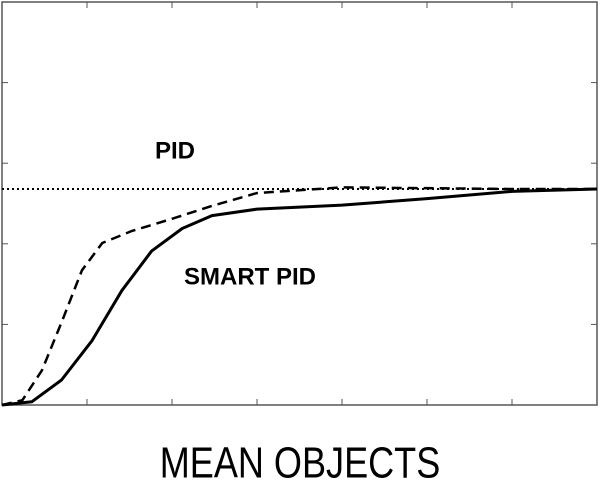 The image size is (600, 490). What do you see at coordinates (175, 150) in the screenshot?
I see `series-label: PID` at bounding box center [175, 150].